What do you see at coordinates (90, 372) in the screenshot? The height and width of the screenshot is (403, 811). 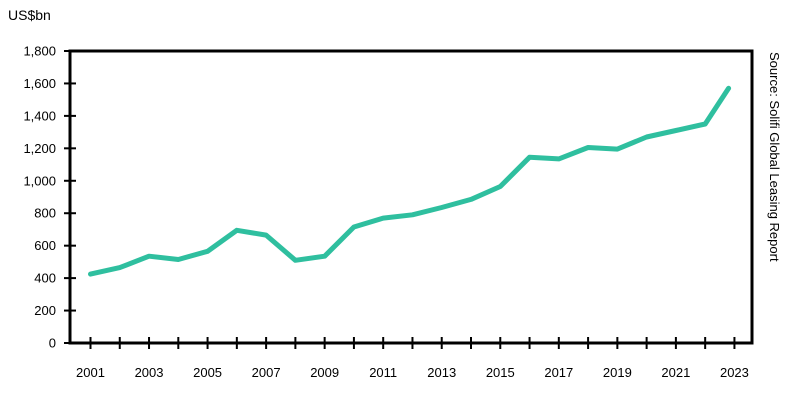 I see `x-tick-label: 2001` at bounding box center [90, 372].